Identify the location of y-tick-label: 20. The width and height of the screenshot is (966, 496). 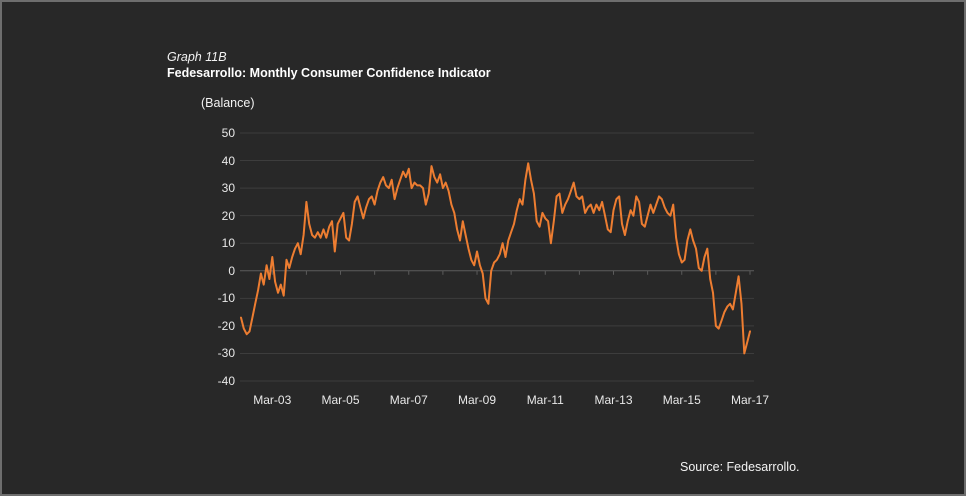
(228, 215).